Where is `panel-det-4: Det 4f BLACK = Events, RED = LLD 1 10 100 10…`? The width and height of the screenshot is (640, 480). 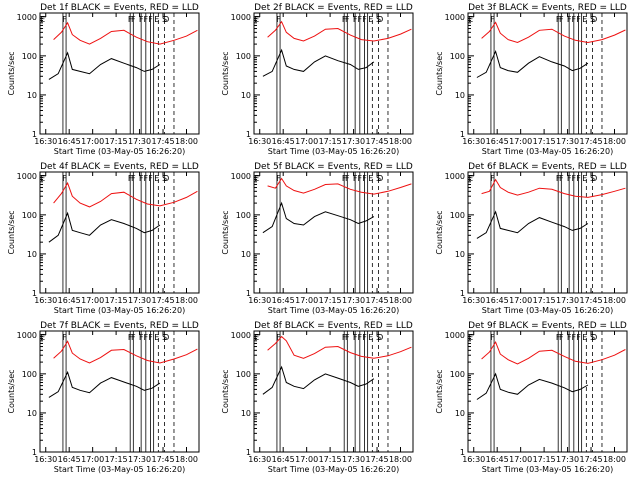 panel-det-4: Det 4f BLACK = Events, RED = LLD 1 10 100 10… is located at coordinates (103, 238).